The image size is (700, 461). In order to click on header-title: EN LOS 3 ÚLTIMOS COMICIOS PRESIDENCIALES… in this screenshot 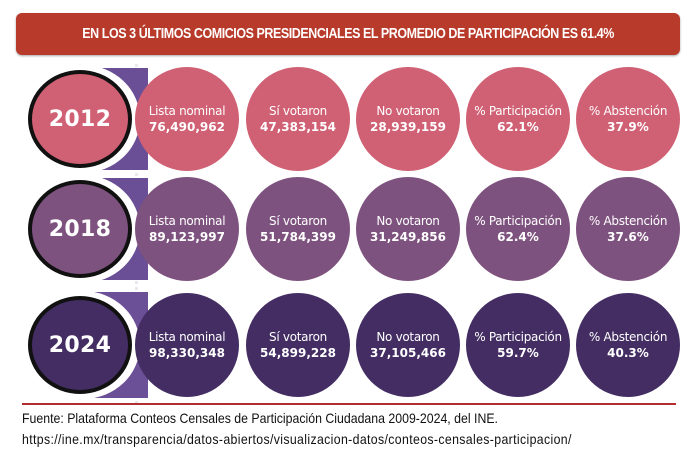, I will do `click(348, 34)`.